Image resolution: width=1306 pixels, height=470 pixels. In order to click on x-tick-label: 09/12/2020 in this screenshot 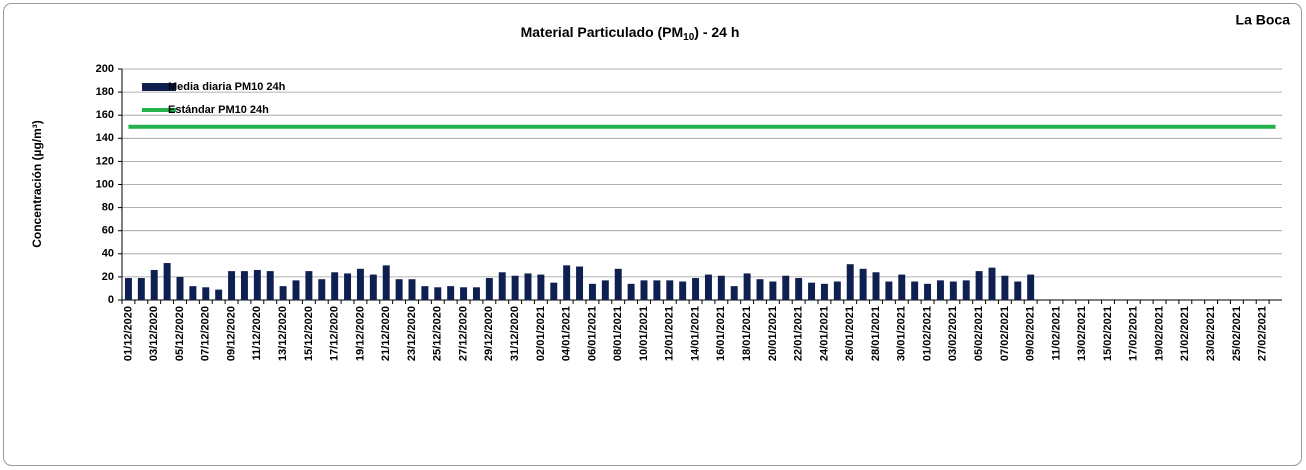, I will do `click(231, 333)`.